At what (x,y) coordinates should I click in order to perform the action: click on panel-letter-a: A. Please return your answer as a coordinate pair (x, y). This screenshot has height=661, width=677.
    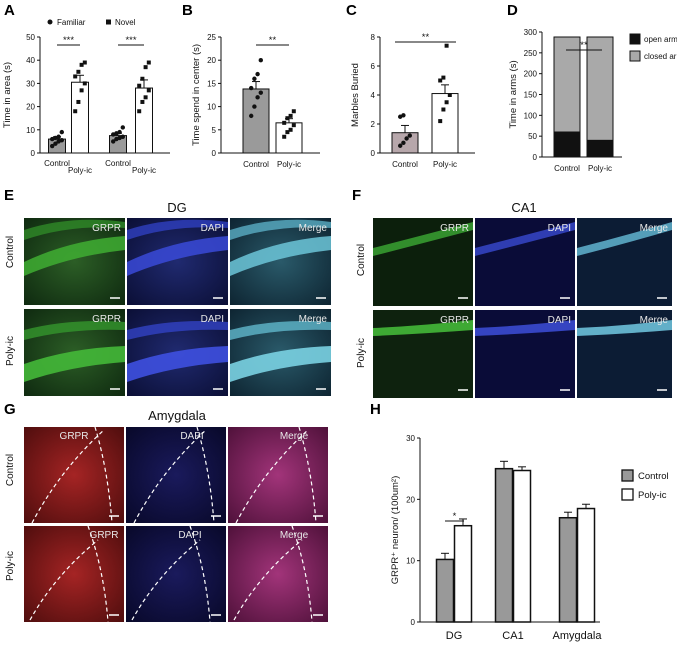
    Looking at the image, I should click on (9, 10).